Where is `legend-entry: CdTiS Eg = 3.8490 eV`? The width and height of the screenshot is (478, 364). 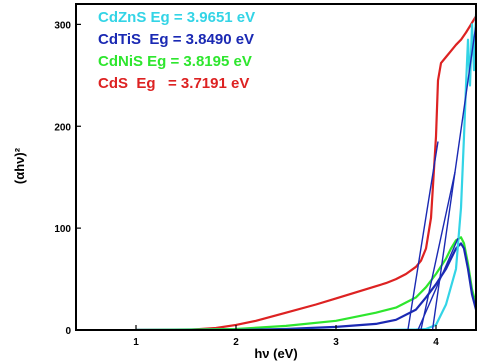
legend-entry: CdTiS Eg = 3.8490 eV is located at coordinates (176, 39).